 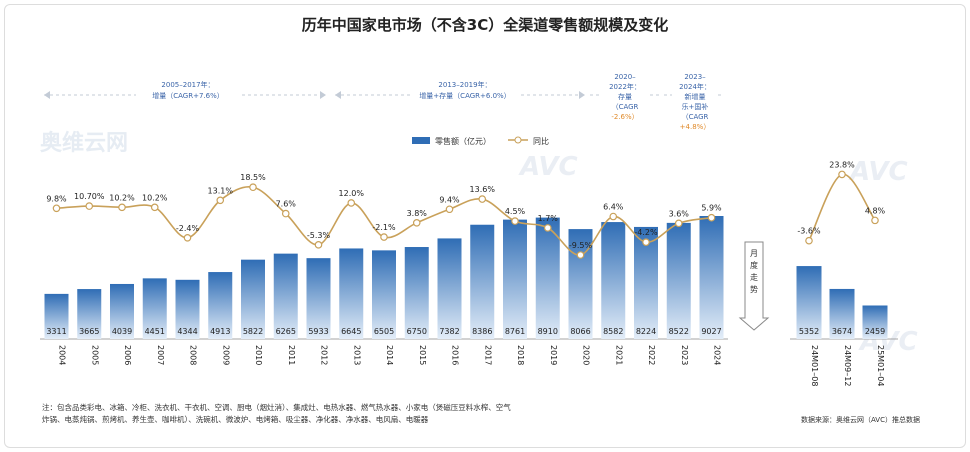 I want to click on main-yoy-label-2016: 9.4%, so click(x=449, y=199).